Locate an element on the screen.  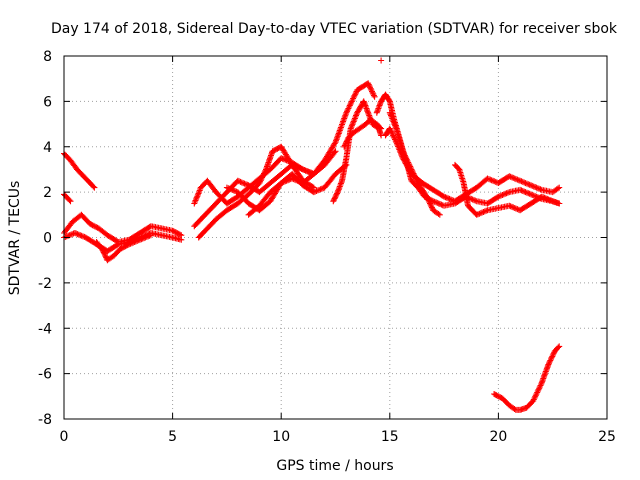
x-tick-label: 25 is located at coordinates (607, 437).